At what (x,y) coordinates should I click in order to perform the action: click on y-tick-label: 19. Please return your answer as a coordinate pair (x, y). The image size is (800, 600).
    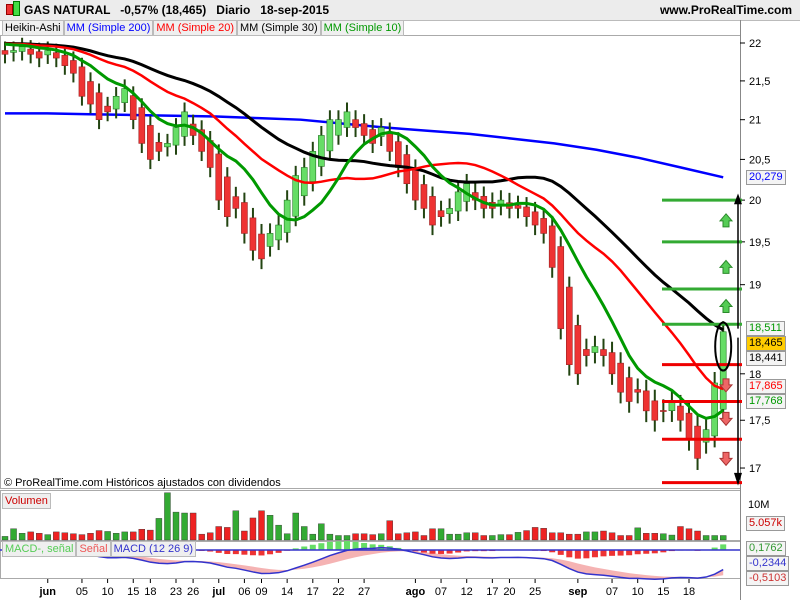
    Looking at the image, I should click on (755, 286).